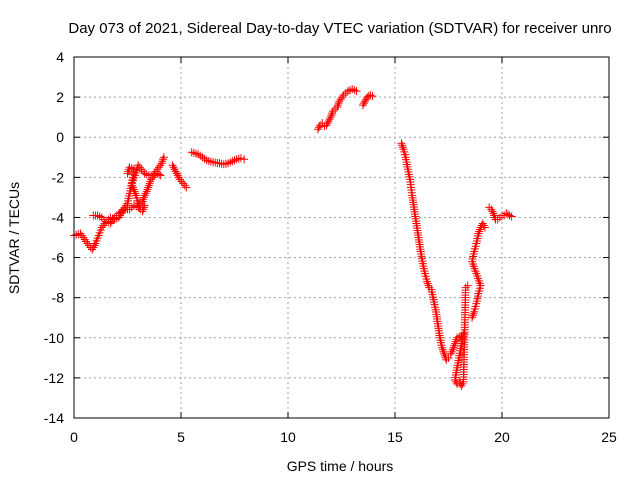  What do you see at coordinates (340, 466) in the screenshot?
I see `x-axis-label: GPS time / hours` at bounding box center [340, 466].